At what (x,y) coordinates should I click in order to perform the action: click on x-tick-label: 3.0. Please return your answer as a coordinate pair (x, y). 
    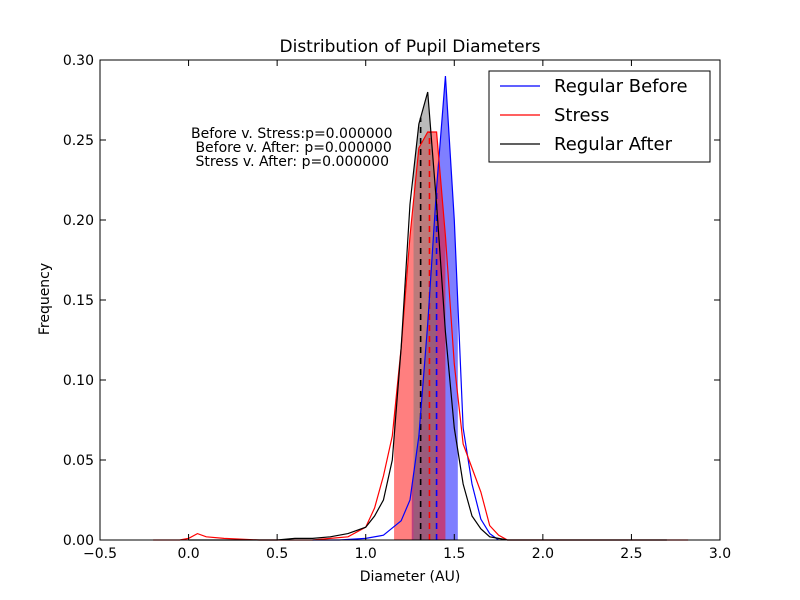
    Looking at the image, I should click on (720, 554).